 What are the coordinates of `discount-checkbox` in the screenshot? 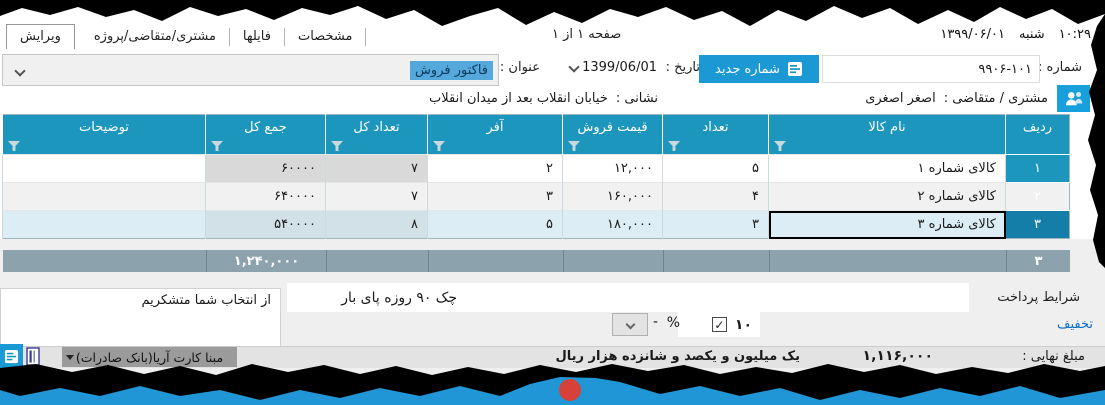 It's located at (719, 324).